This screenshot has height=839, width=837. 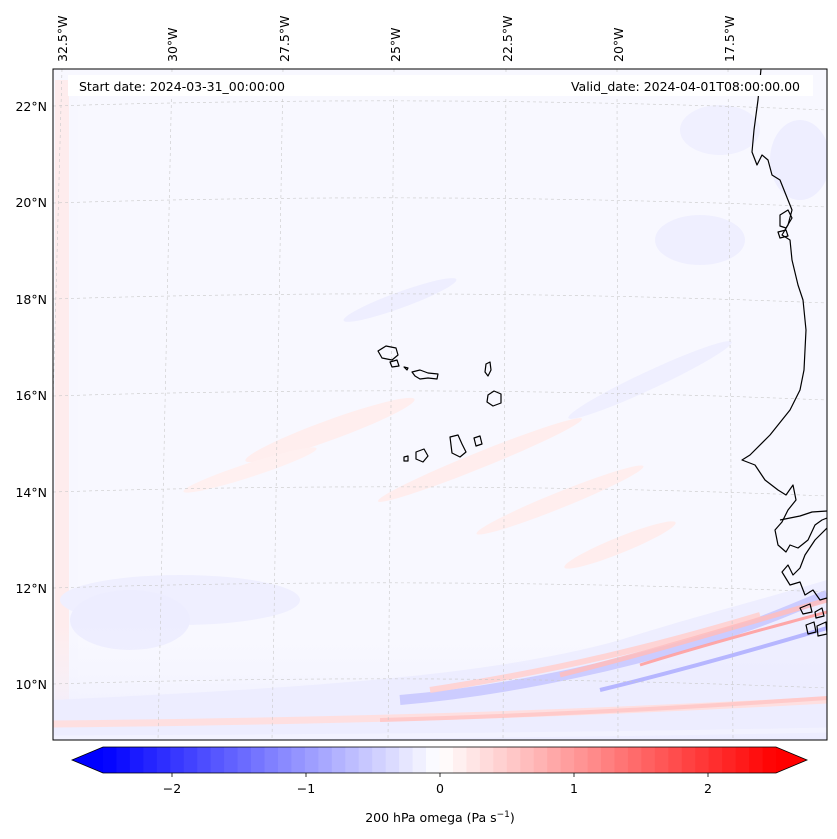 What do you see at coordinates (422, 455) in the screenshot?
I see `fogo-island` at bounding box center [422, 455].